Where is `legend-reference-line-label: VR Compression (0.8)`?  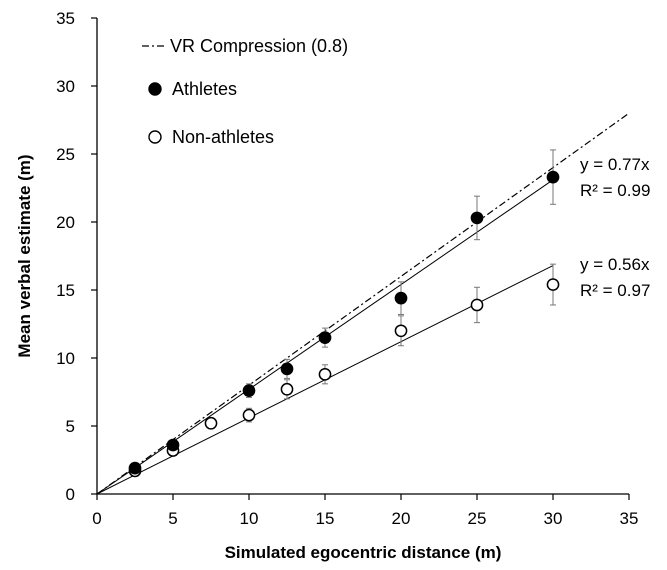
legend-reference-line-label: VR Compression (0.8) is located at coordinates (259, 46).